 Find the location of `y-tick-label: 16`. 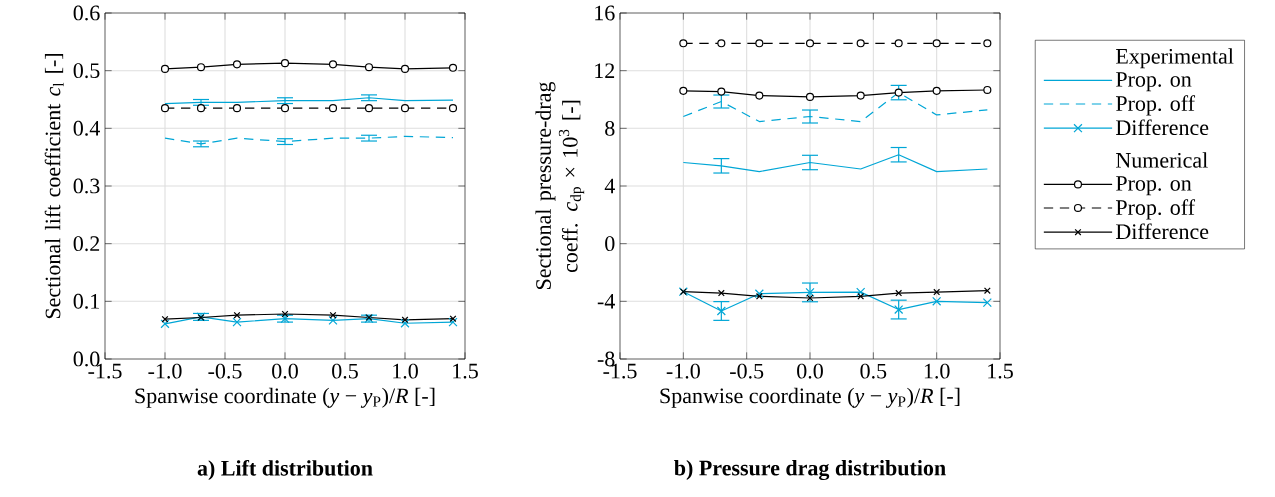

y-tick-label: 16 is located at coordinates (605, 13).